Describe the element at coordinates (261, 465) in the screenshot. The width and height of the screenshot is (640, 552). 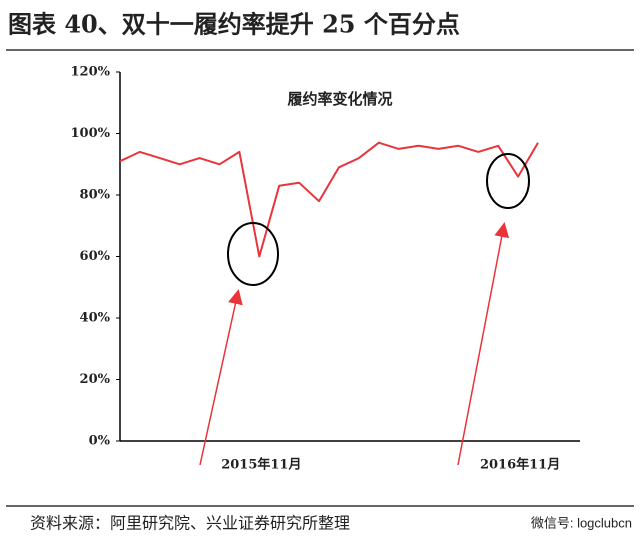
I see `x-tick-label: 2015年11月` at that location.